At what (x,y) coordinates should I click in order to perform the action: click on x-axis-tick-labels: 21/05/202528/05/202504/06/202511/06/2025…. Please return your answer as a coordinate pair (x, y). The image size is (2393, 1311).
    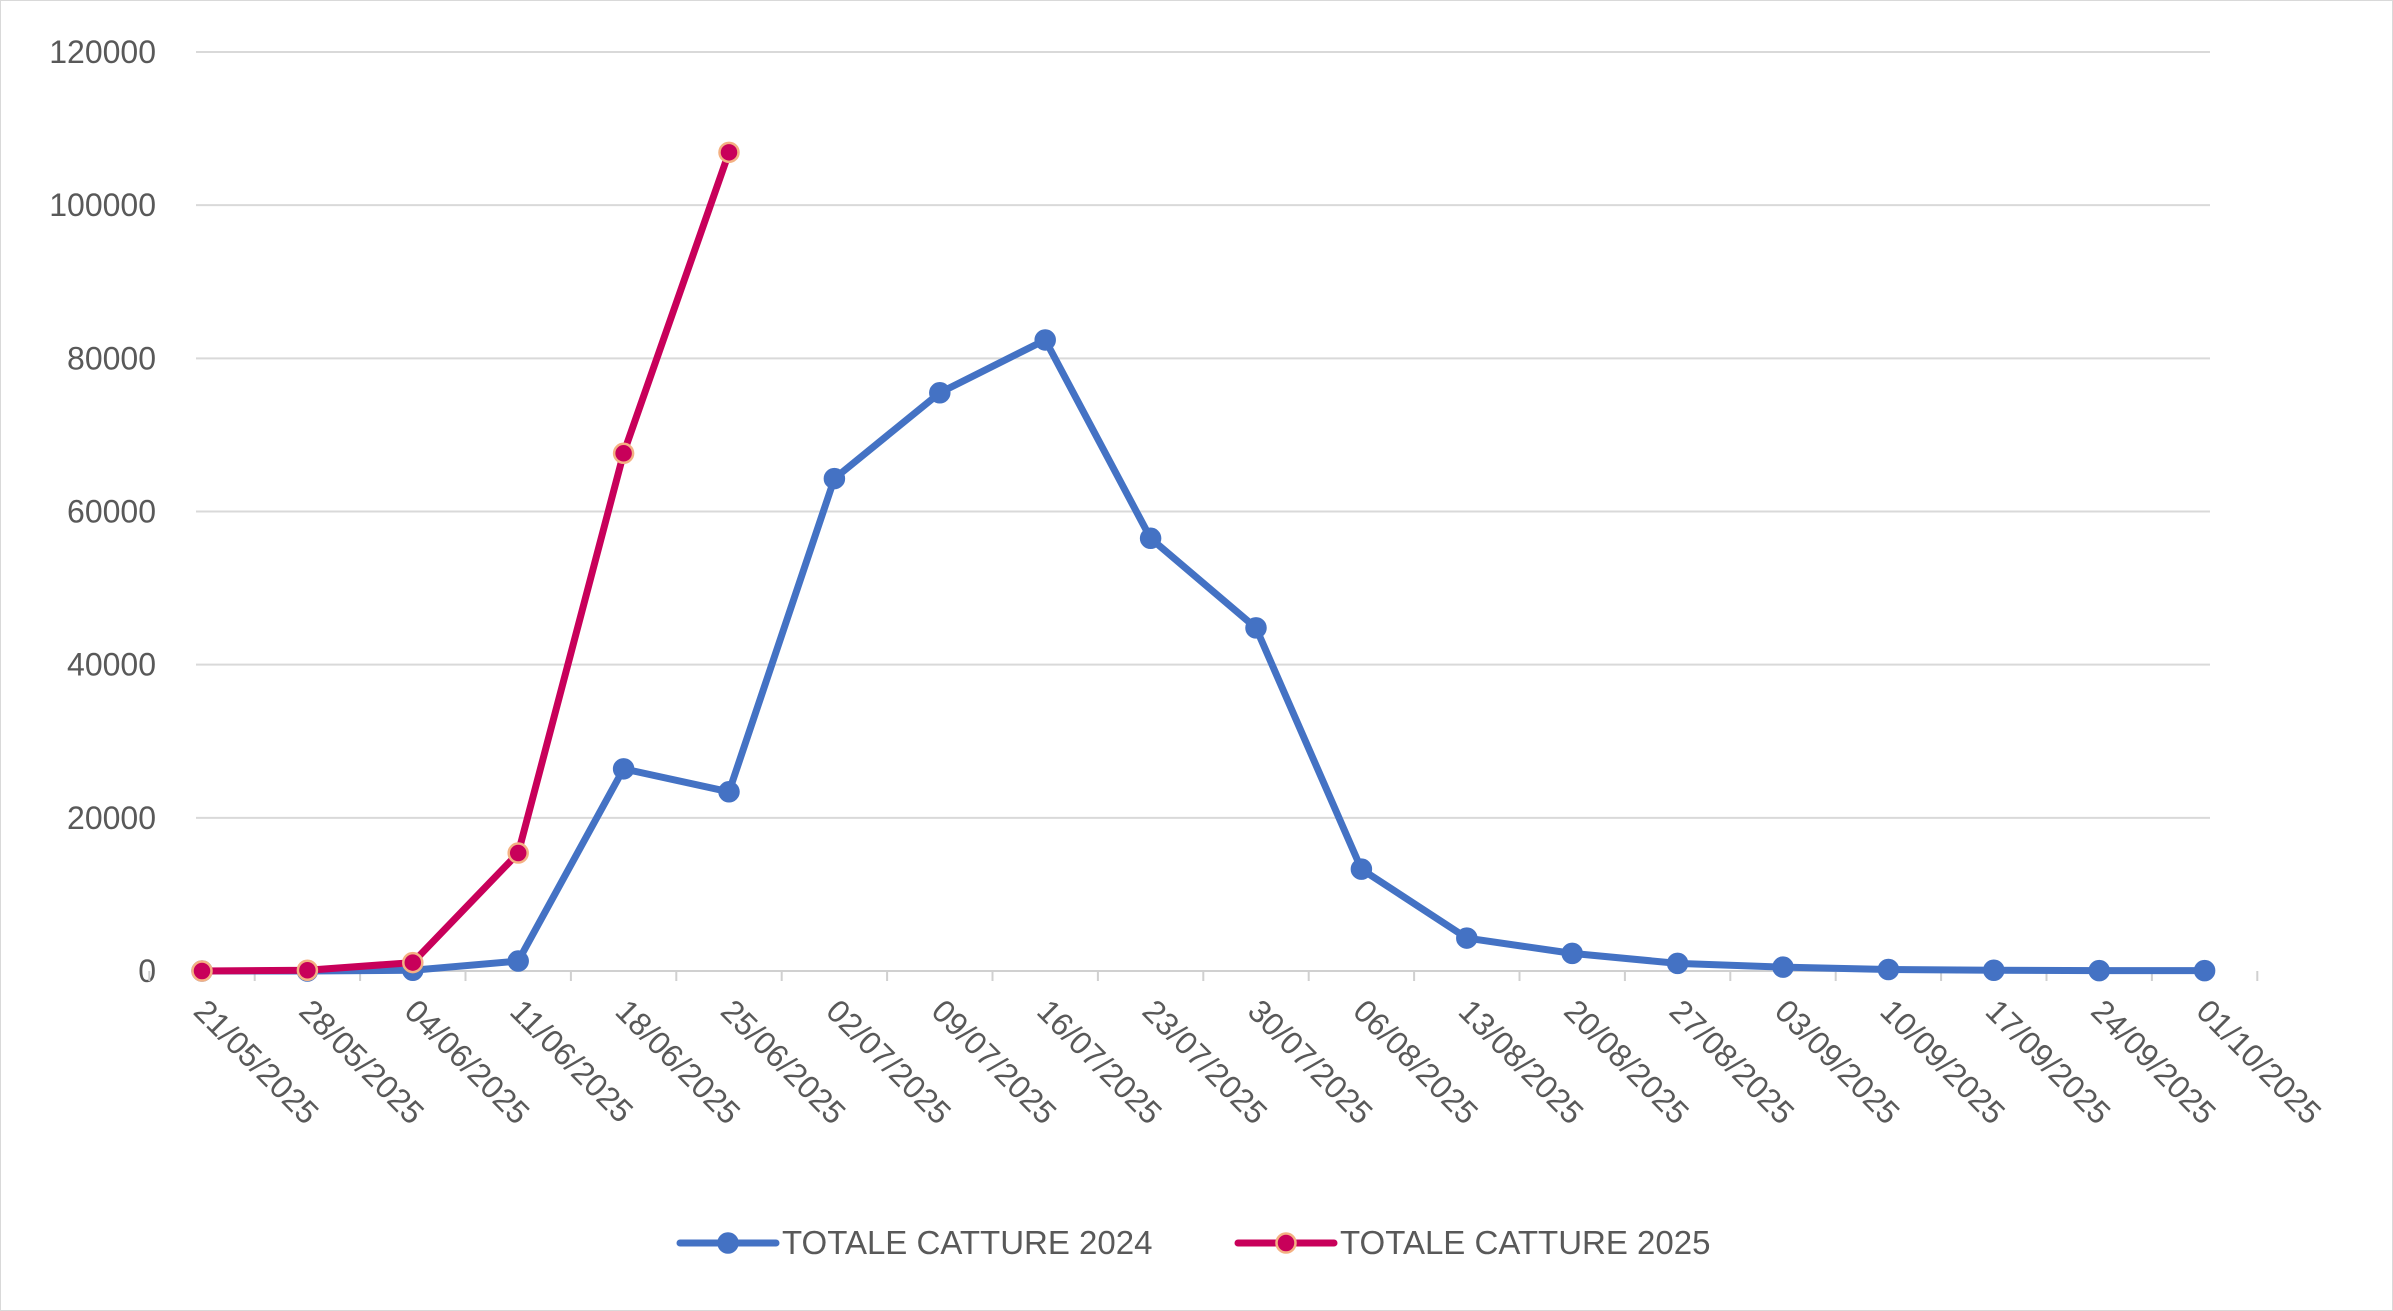
    Looking at the image, I should click on (1257, 1061).